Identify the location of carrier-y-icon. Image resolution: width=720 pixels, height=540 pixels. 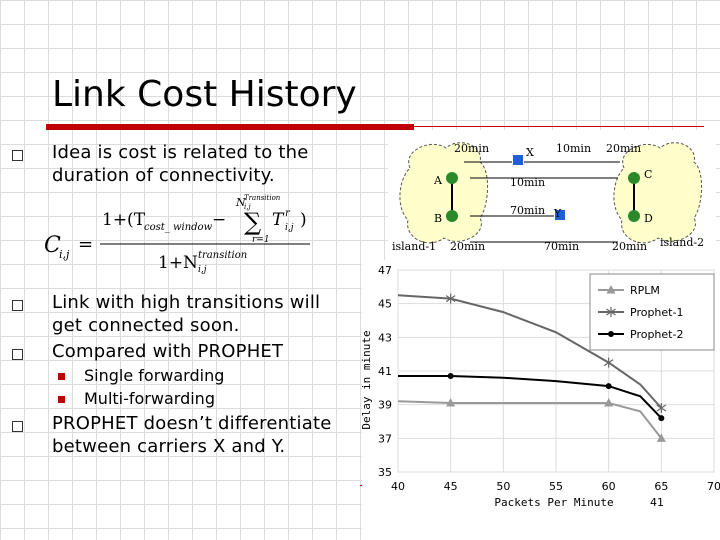
(560, 215).